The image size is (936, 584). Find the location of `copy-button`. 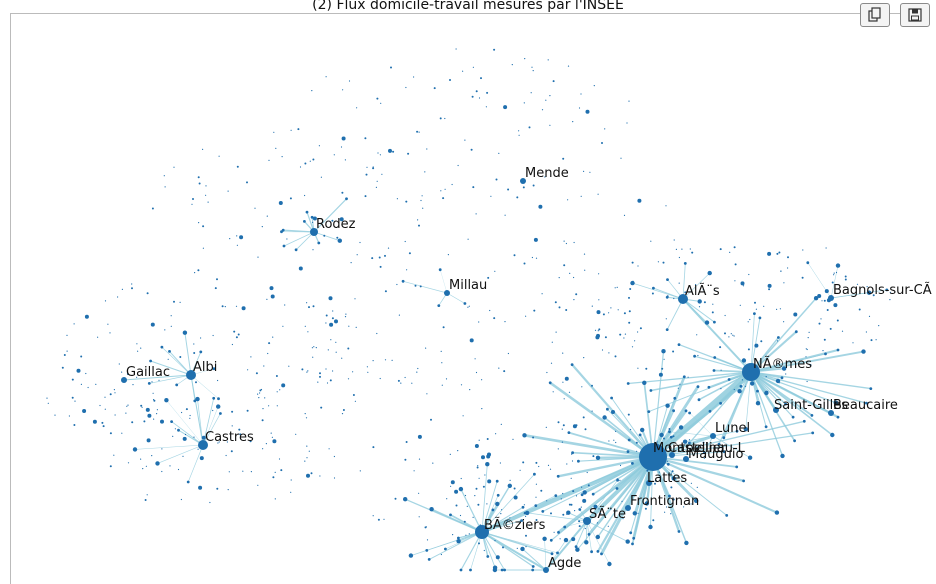

copy-button is located at coordinates (875, 15).